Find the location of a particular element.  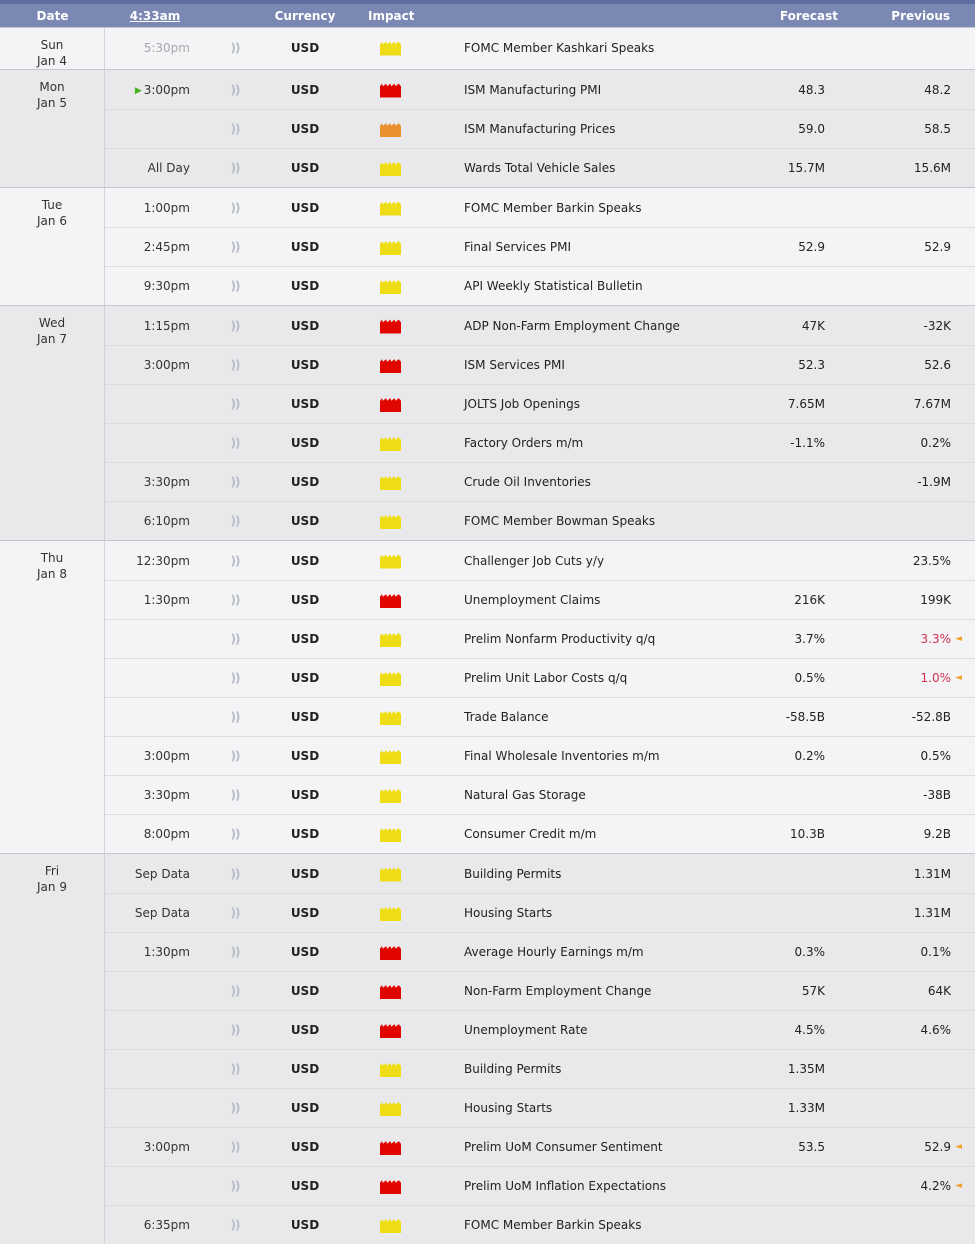

day-name: Tue is located at coordinates (52, 205).